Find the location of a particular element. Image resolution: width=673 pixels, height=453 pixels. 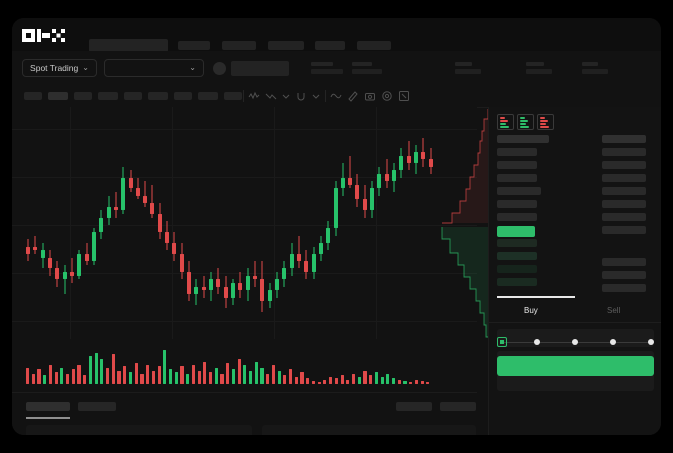

orderbook-row-highlight is located at coordinates (516, 231).